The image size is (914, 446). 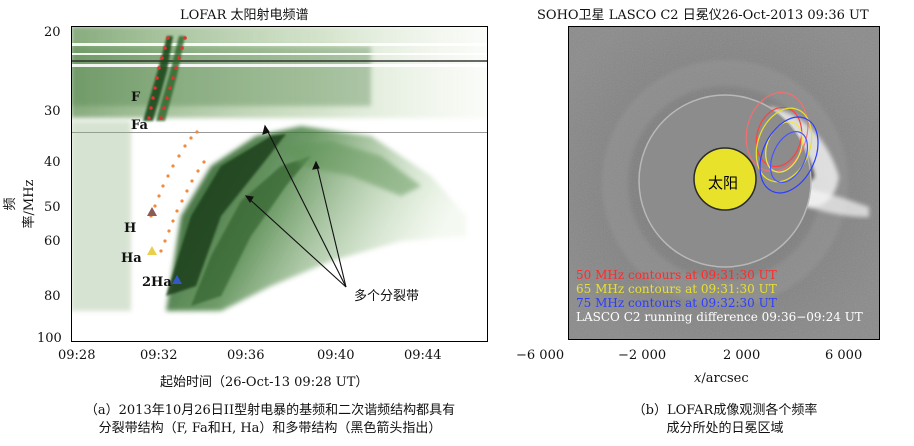 I want to click on x-tick-0928: 09:28, so click(x=77, y=355).